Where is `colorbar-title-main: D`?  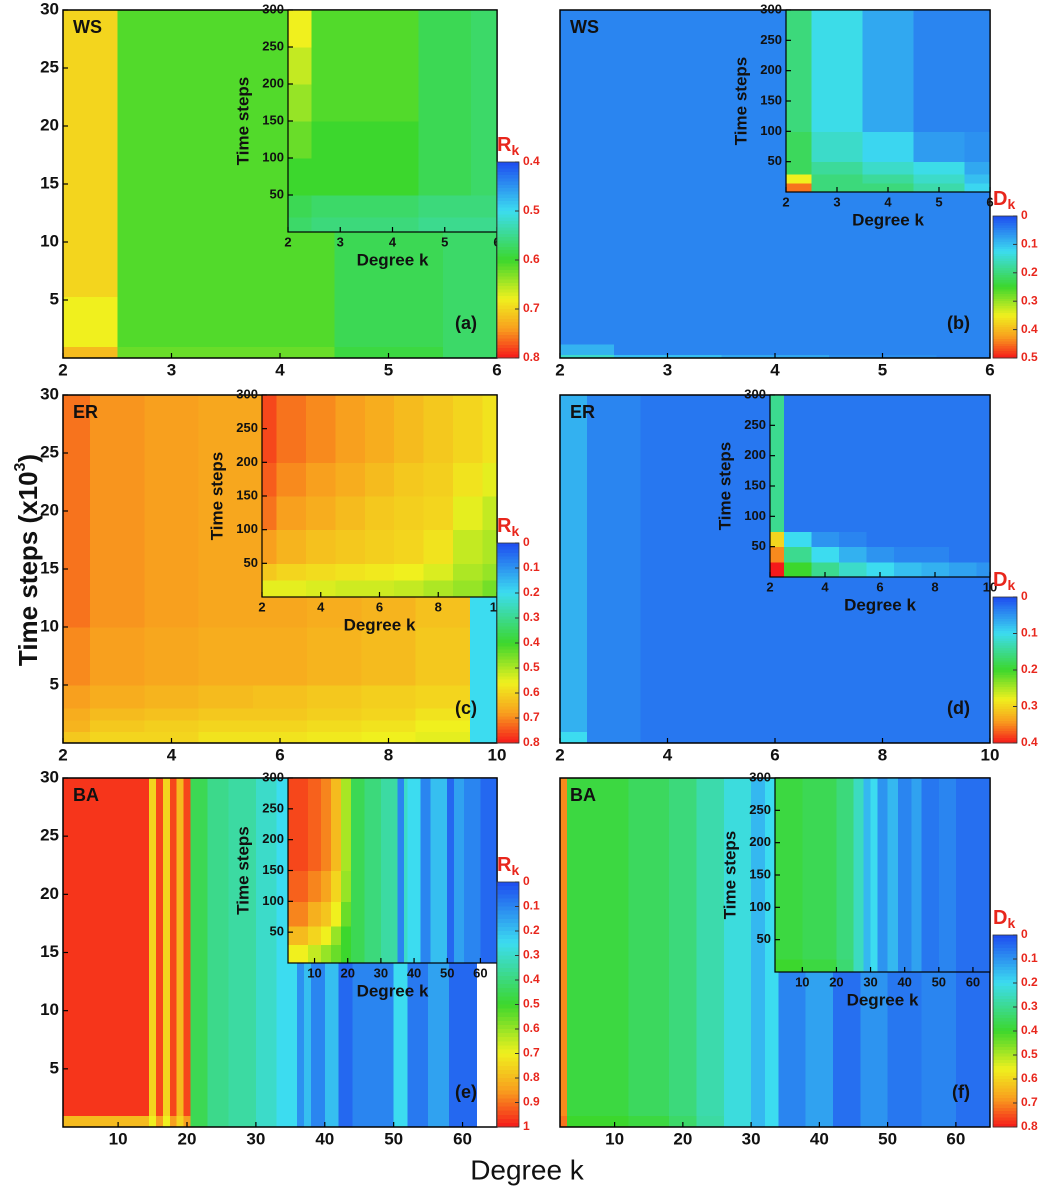
colorbar-title-main: D is located at coordinates (1000, 580).